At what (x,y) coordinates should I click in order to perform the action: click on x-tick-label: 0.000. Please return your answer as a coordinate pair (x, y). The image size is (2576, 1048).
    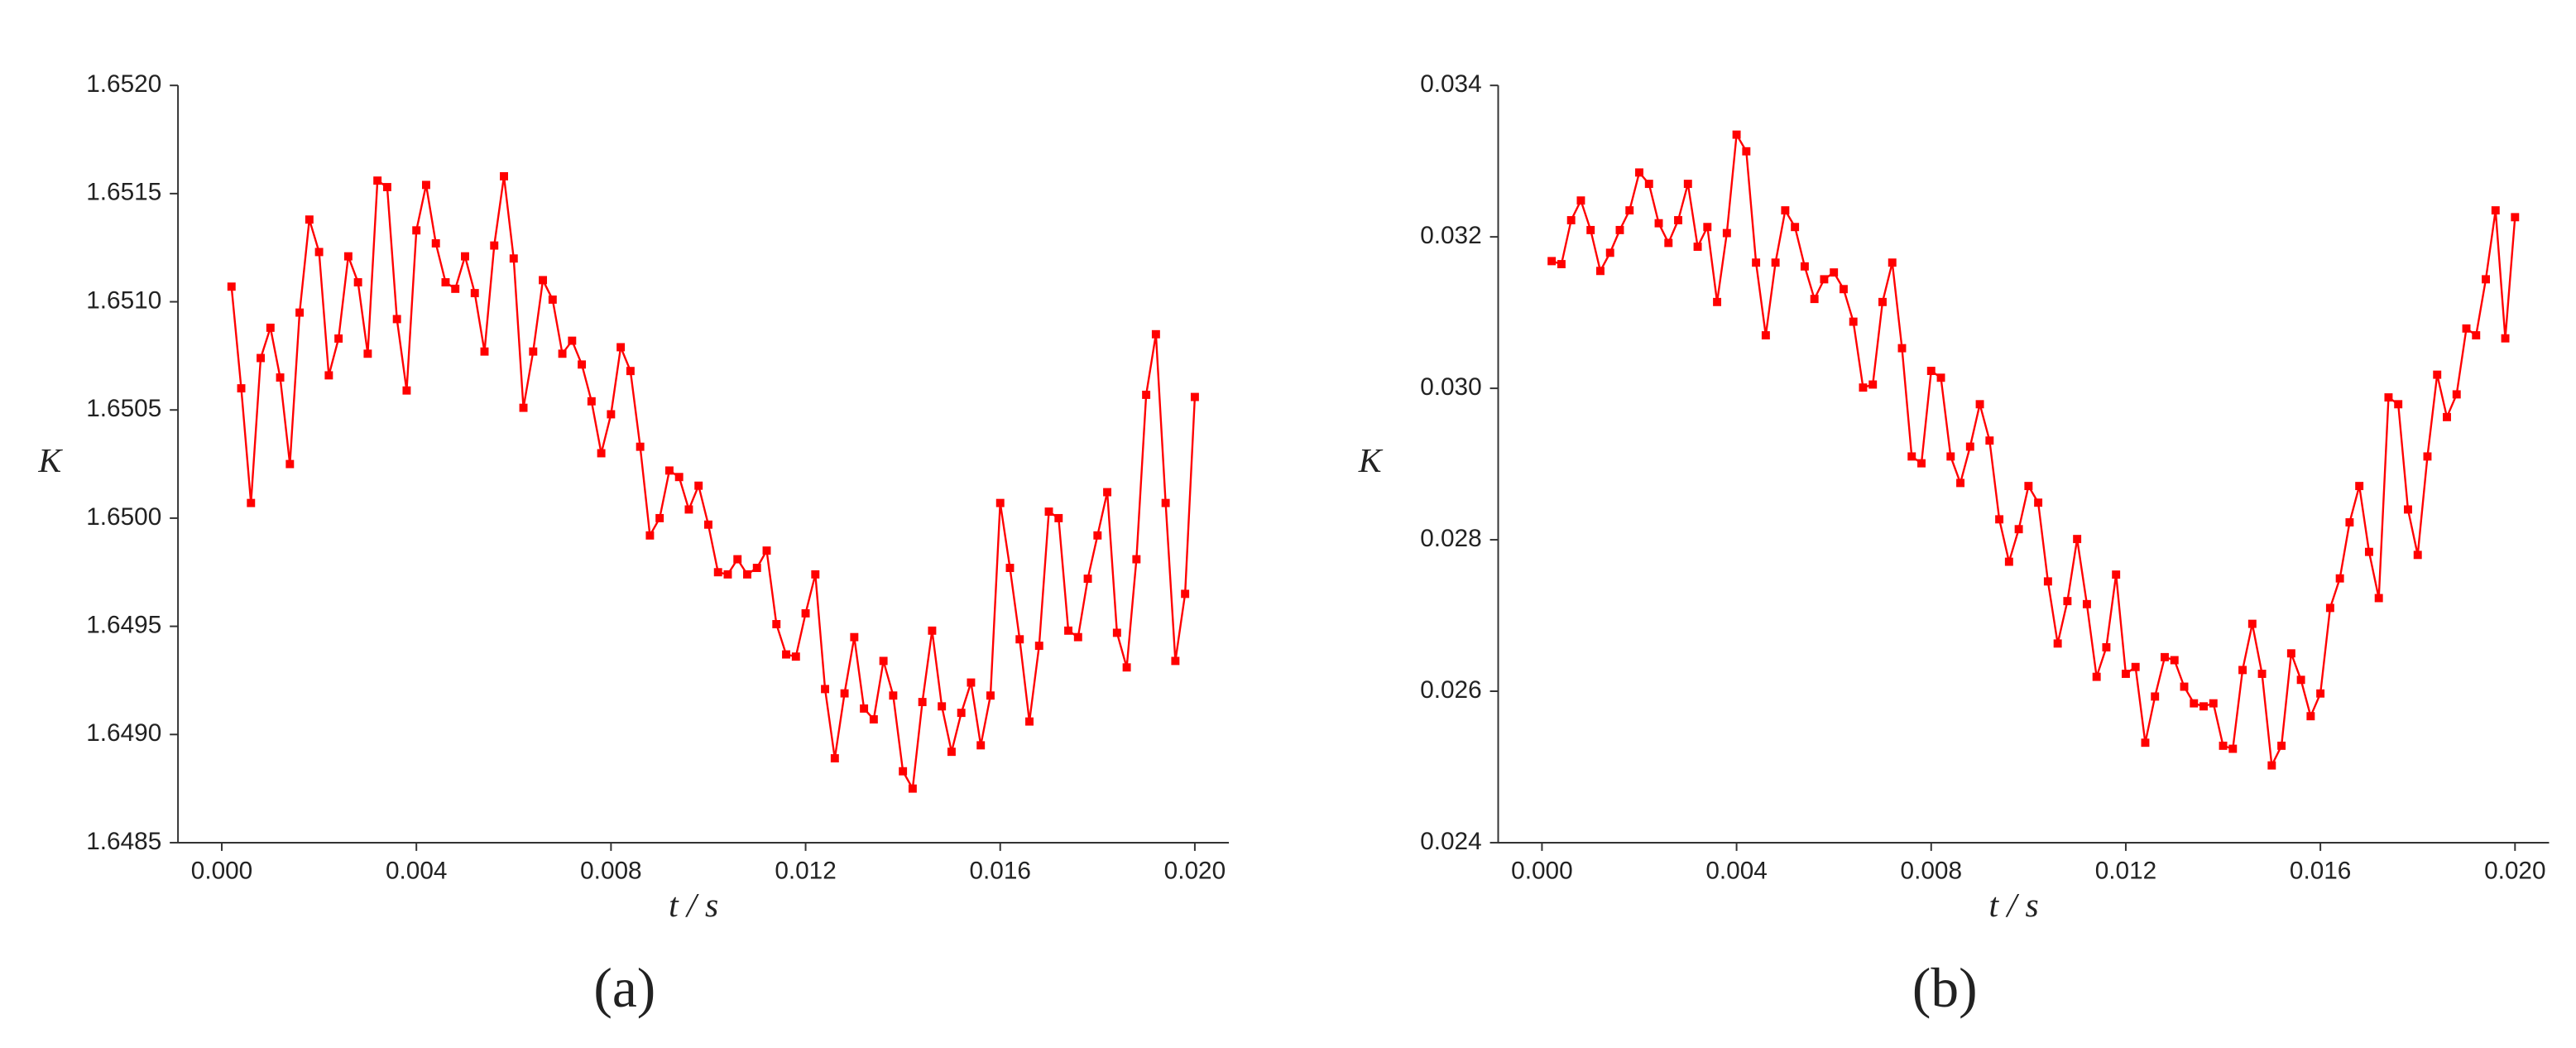
    Looking at the image, I should click on (222, 871).